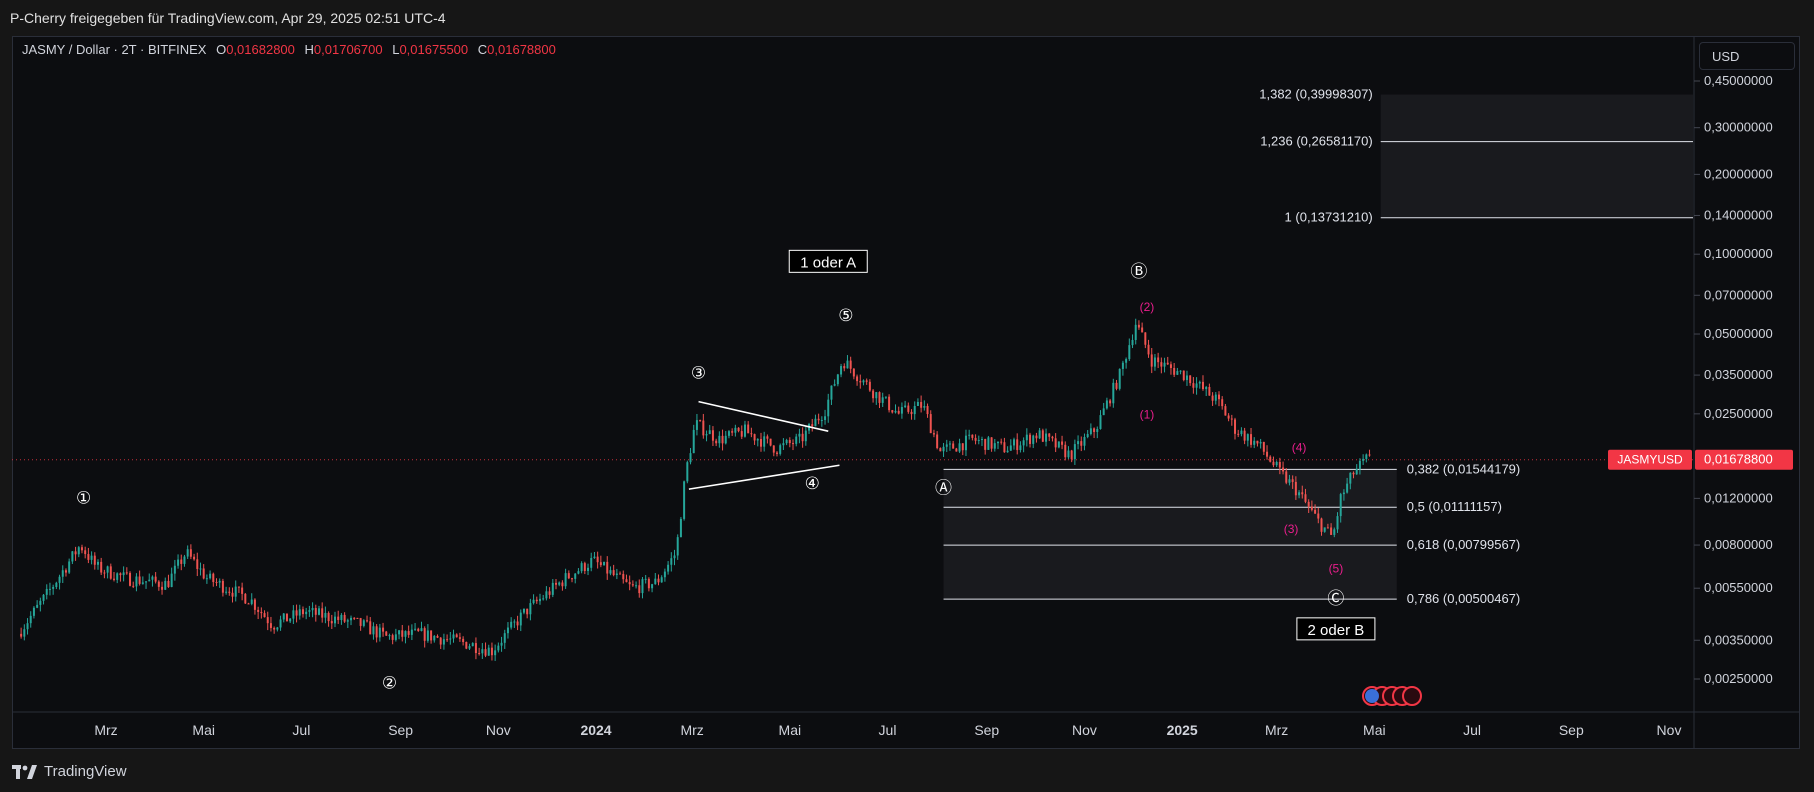  Describe the element at coordinates (1454, 506) in the screenshot. I see `fib-label: 0,5 (0,01111157)` at that location.